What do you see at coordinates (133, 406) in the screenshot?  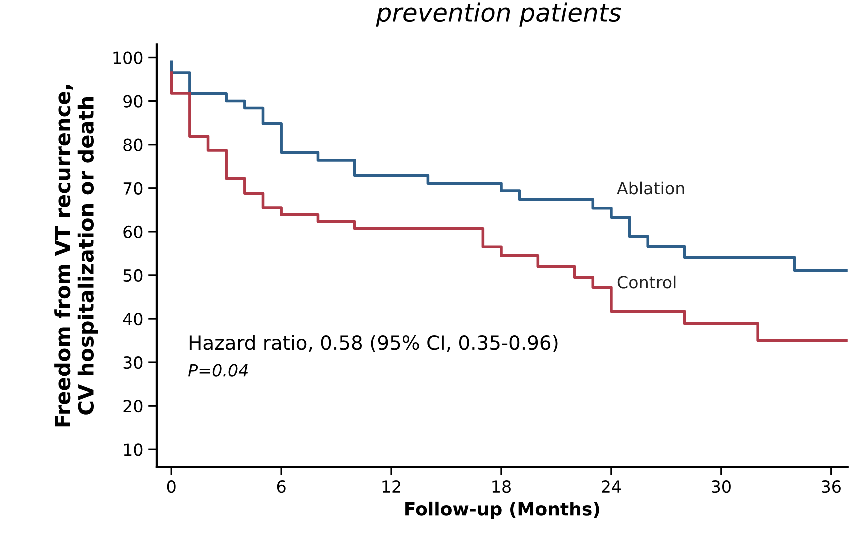 I see `y-tick-label: 20` at bounding box center [133, 406].